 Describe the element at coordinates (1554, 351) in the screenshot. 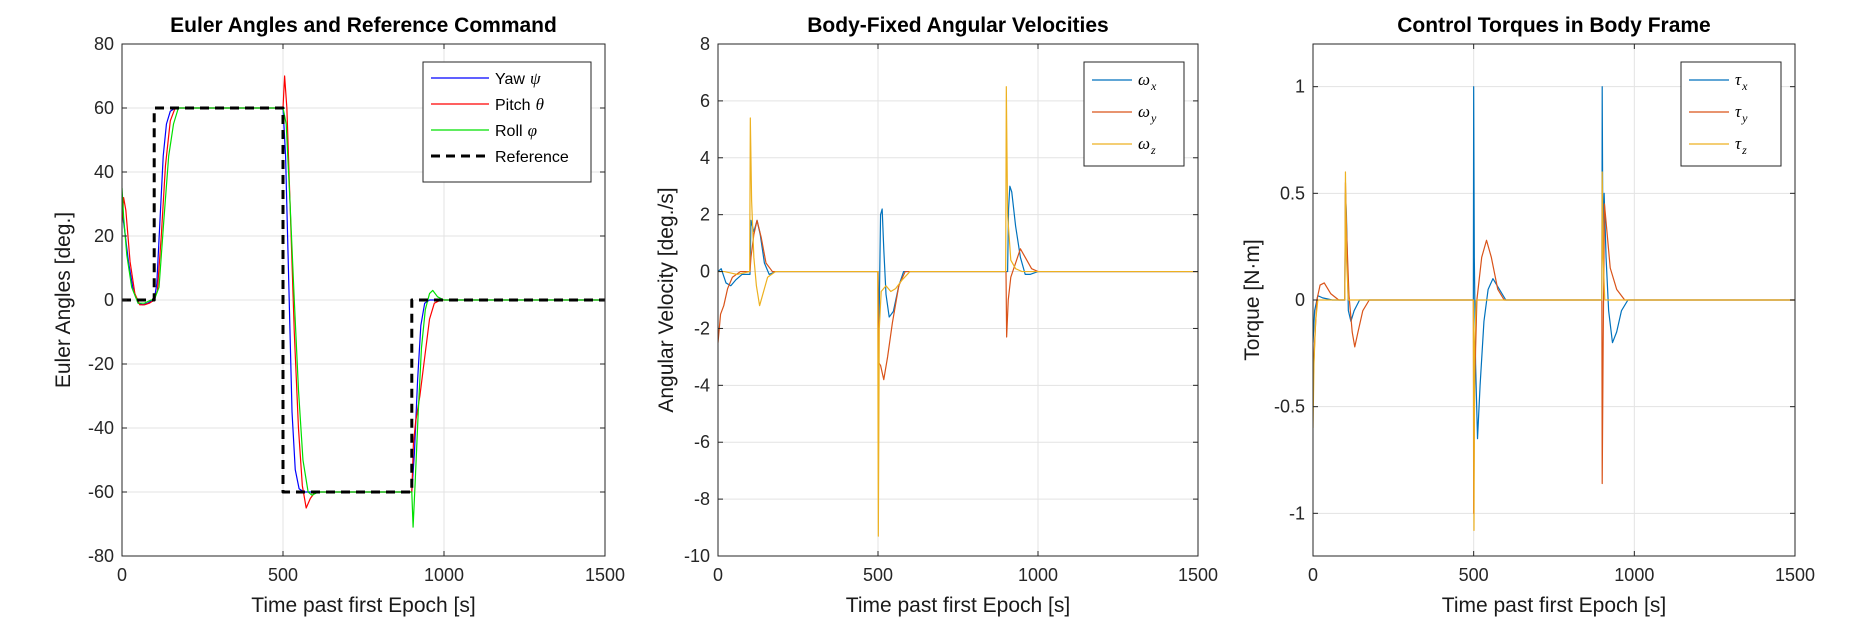

I see `series-line-τz` at that location.